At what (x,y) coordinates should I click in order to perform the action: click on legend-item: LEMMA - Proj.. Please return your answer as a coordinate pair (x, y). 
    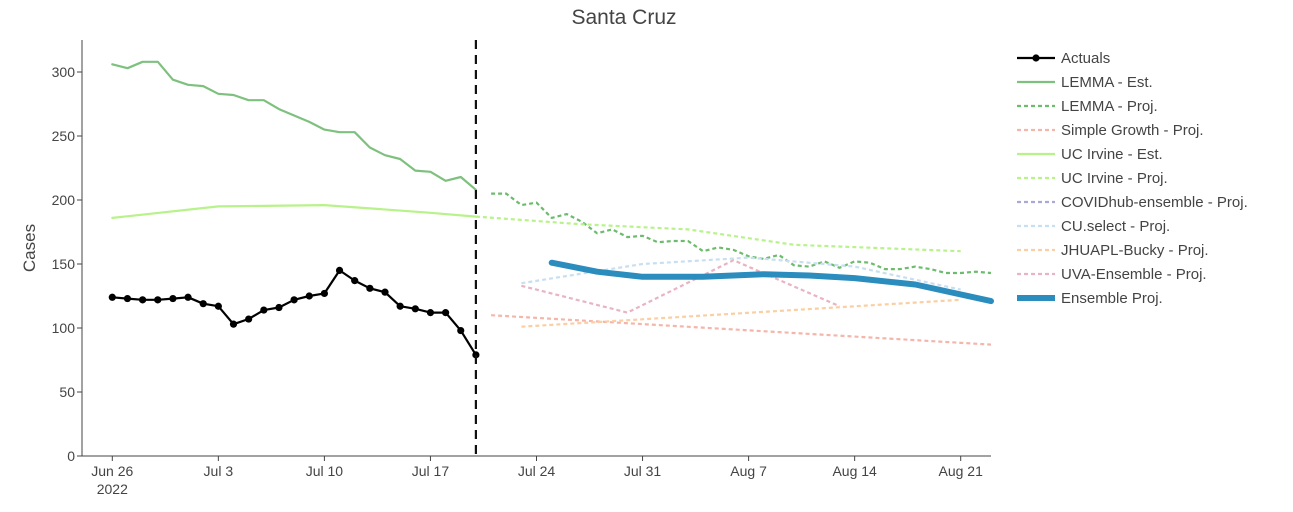
    Looking at the image, I should click on (1087, 106).